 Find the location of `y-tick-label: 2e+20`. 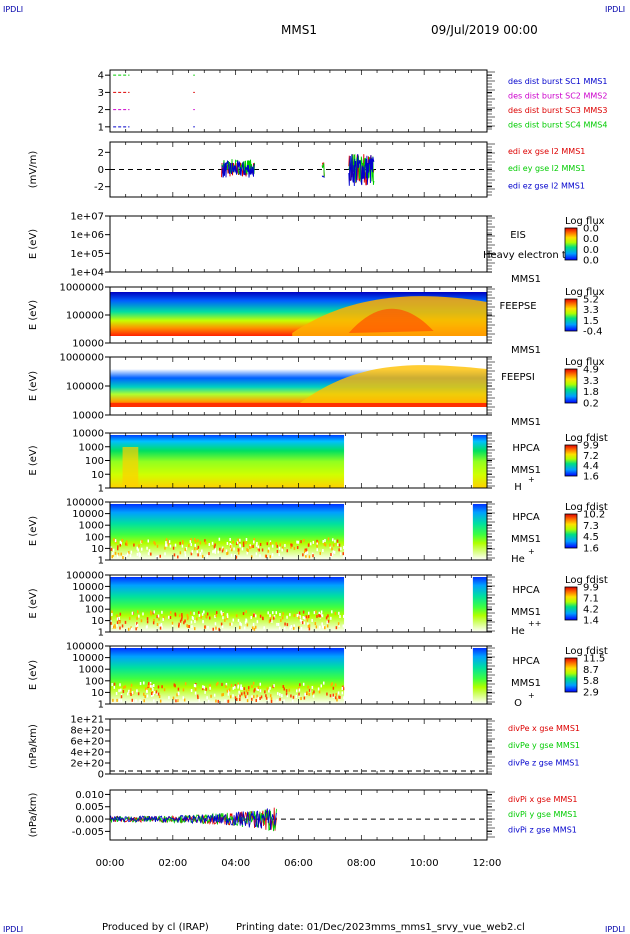

y-tick-label: 2e+20 is located at coordinates (87, 764).